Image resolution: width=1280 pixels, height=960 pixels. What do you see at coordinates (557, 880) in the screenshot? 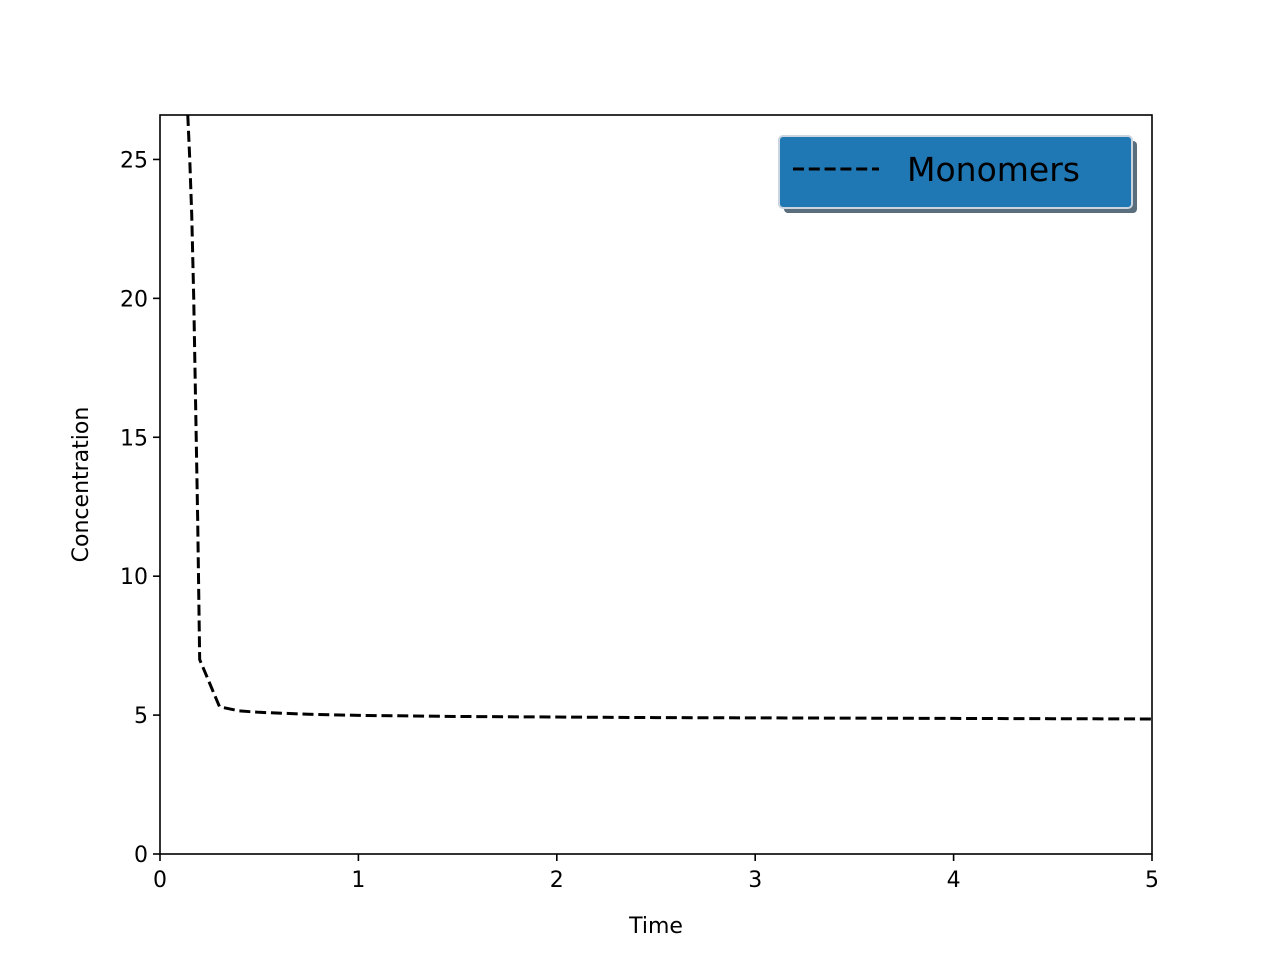
I see `x-tick-label: 2` at bounding box center [557, 880].